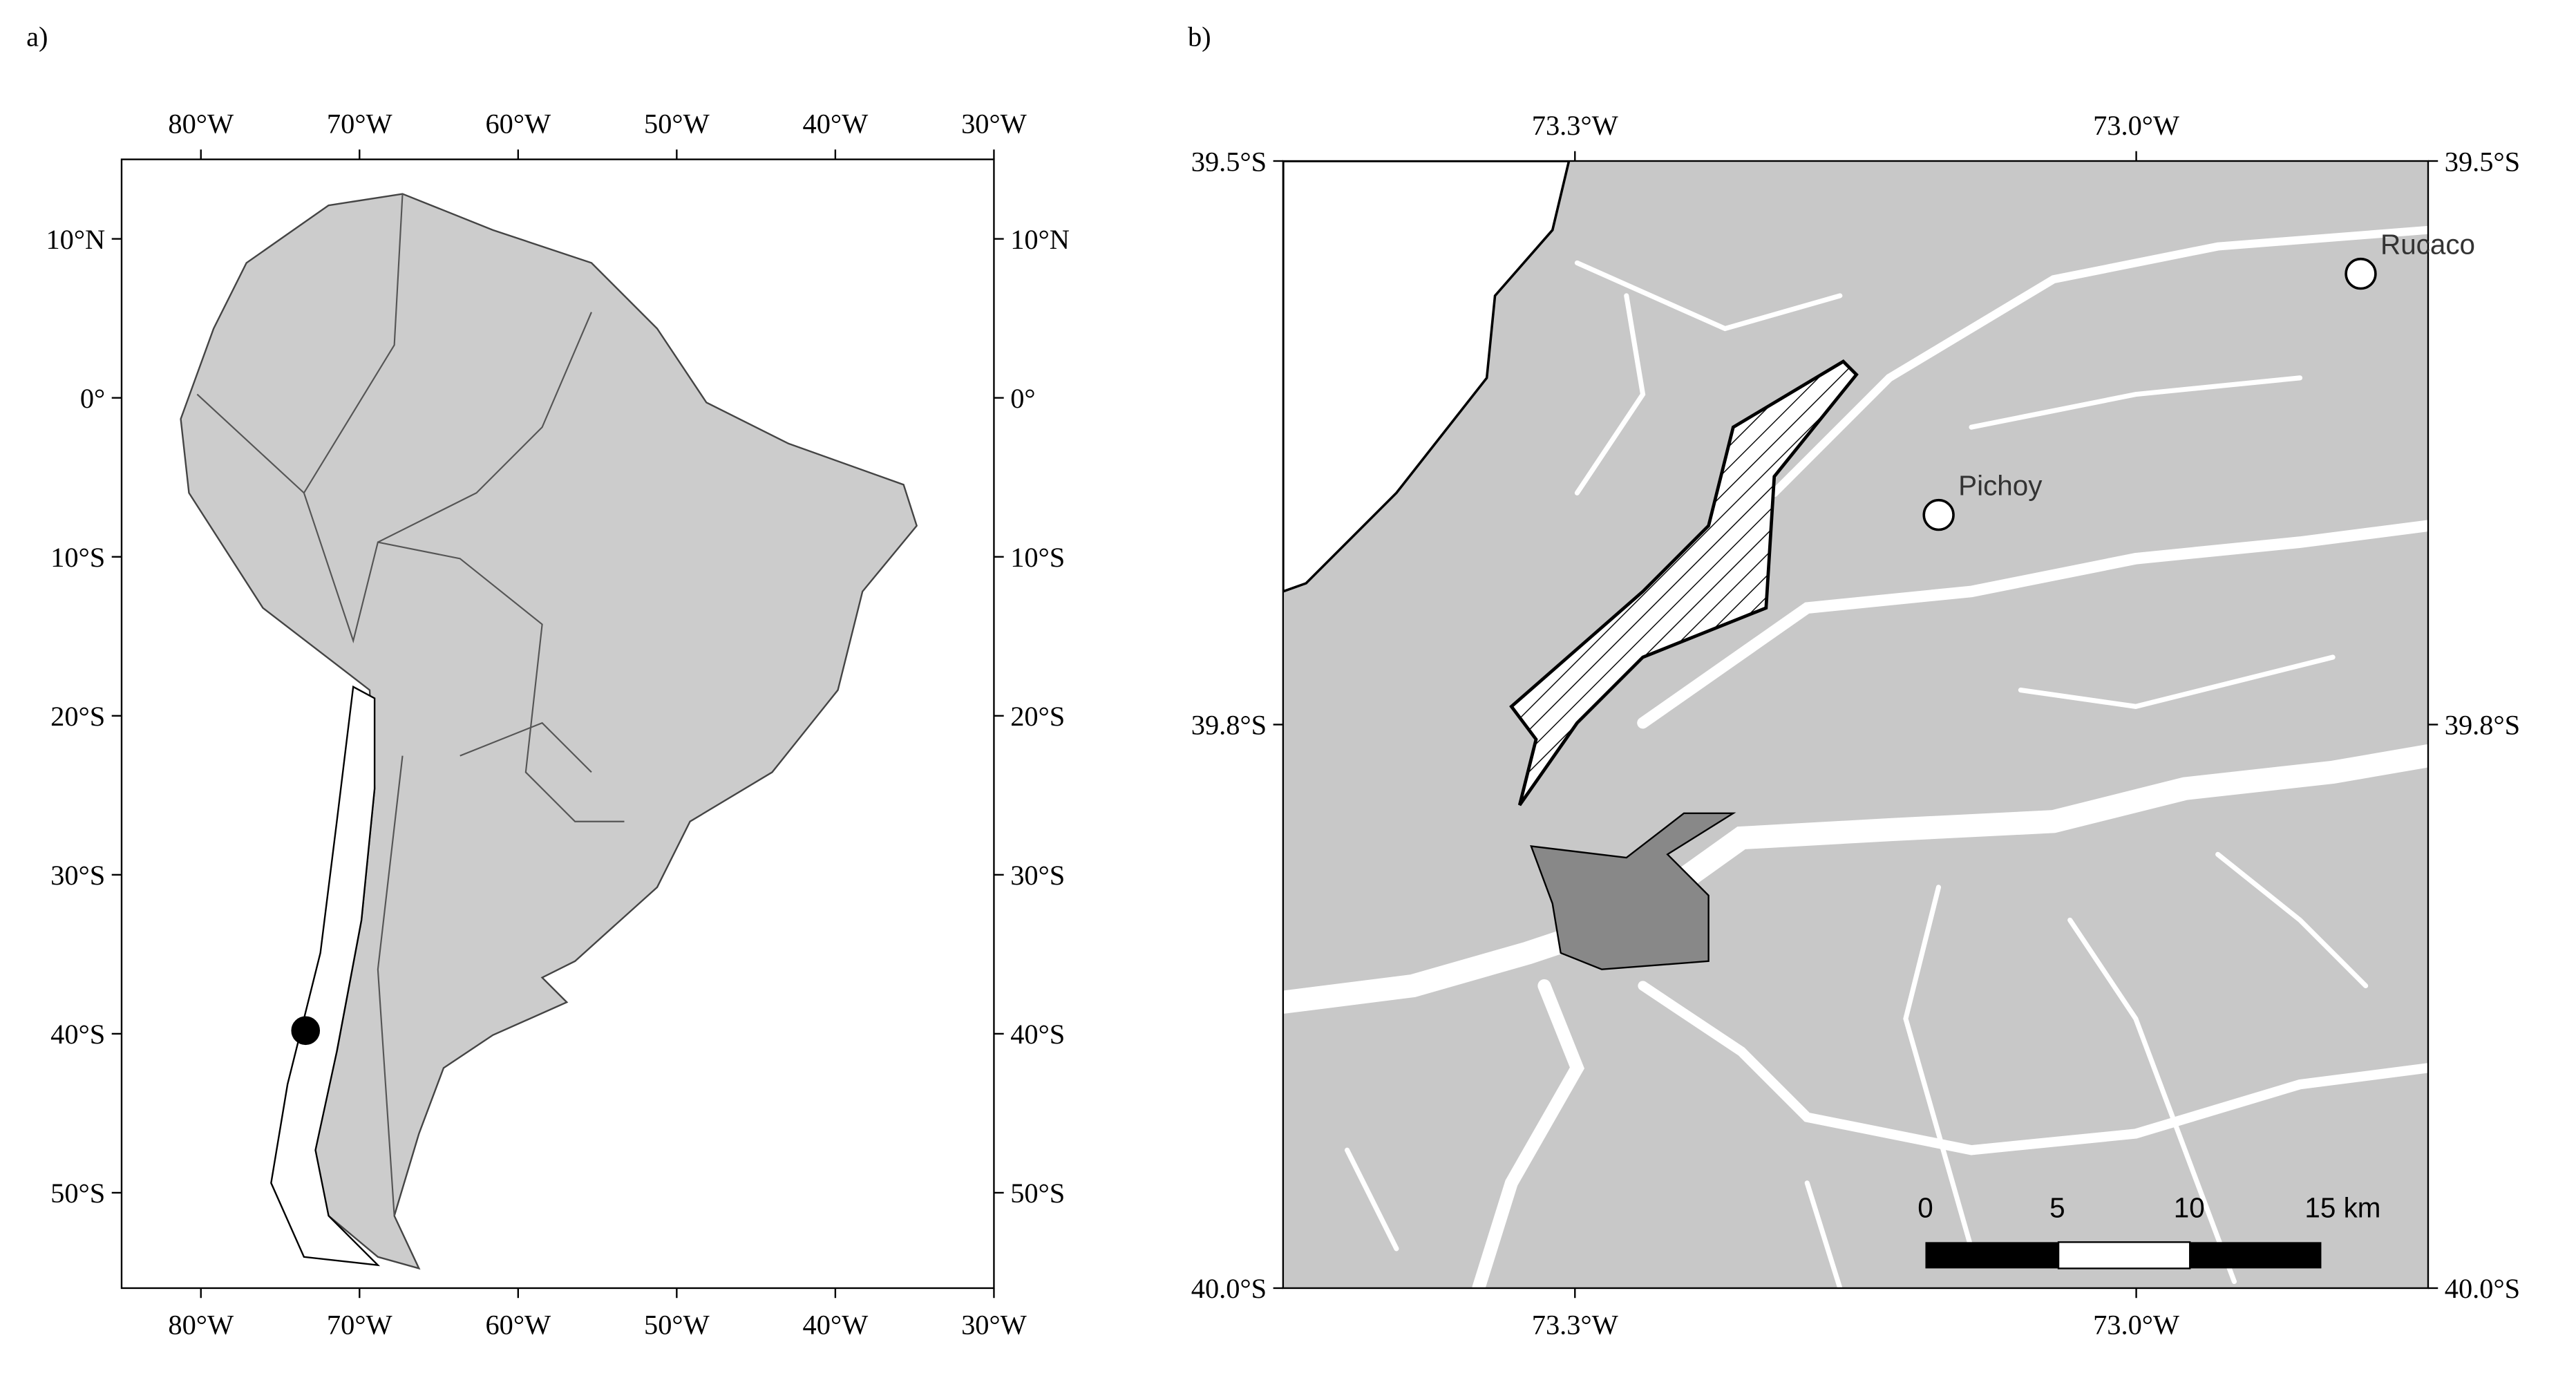  I want to click on scale-label: 10, so click(2189, 1208).